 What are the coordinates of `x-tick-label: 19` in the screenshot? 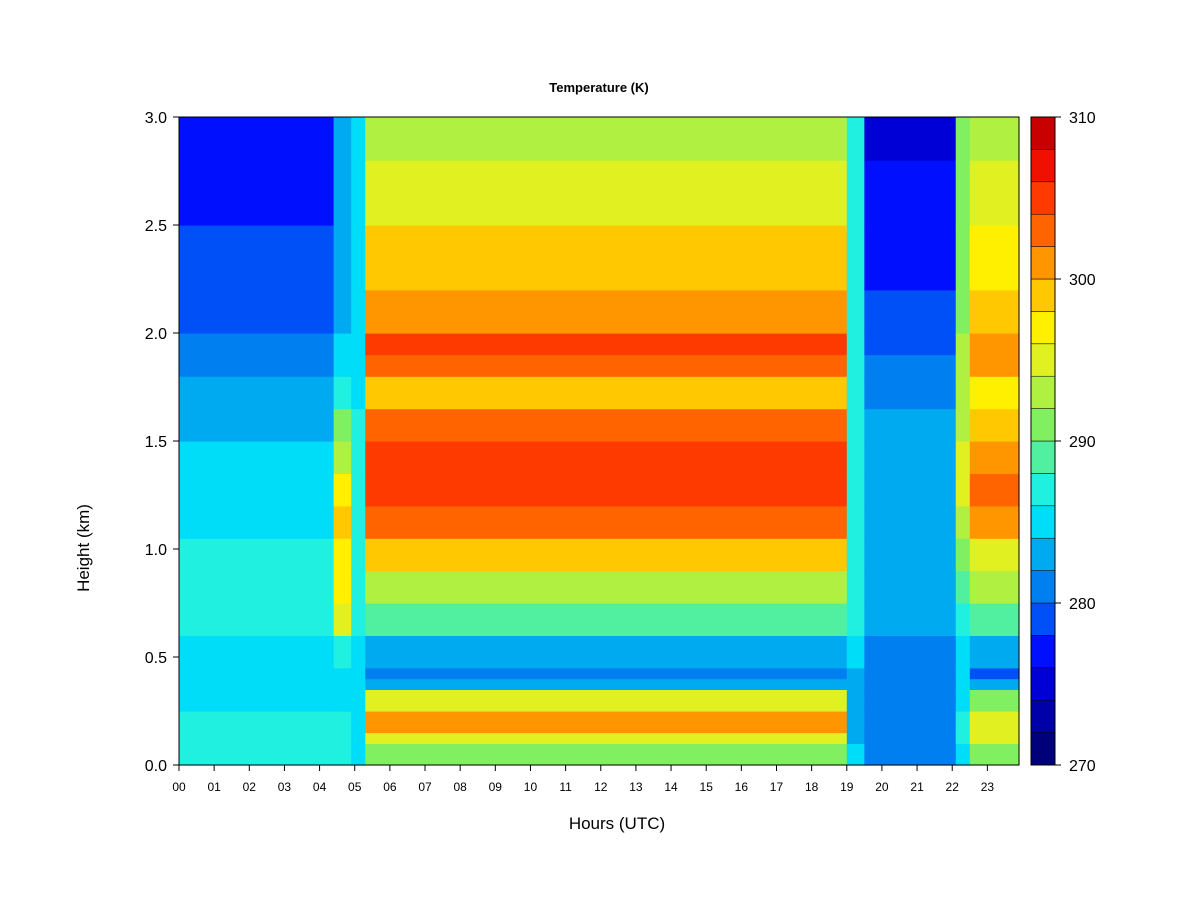 It's located at (847, 787).